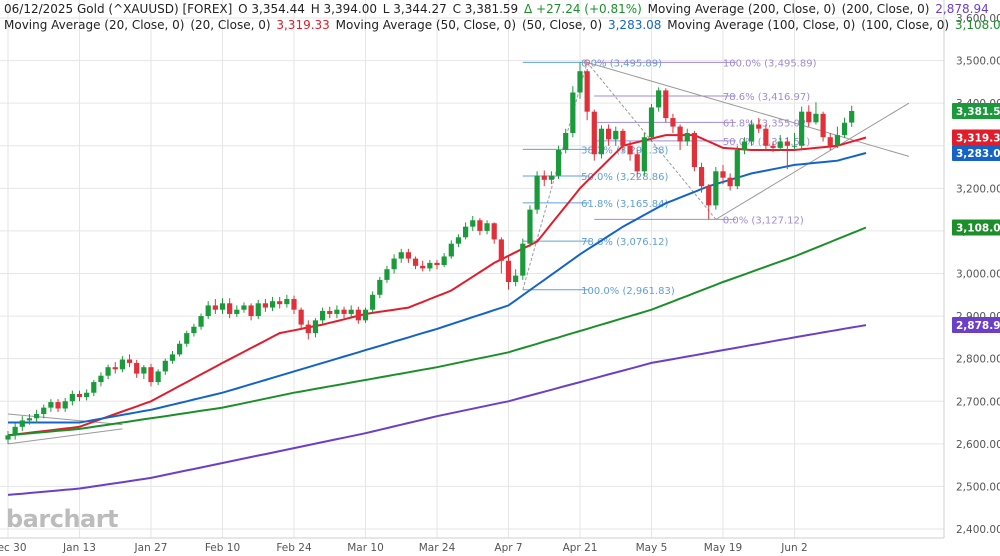 Image resolution: width=1000 pixels, height=556 pixels. What do you see at coordinates (634, 25) in the screenshot?
I see `ma50-value: 3,283.08` at bounding box center [634, 25].